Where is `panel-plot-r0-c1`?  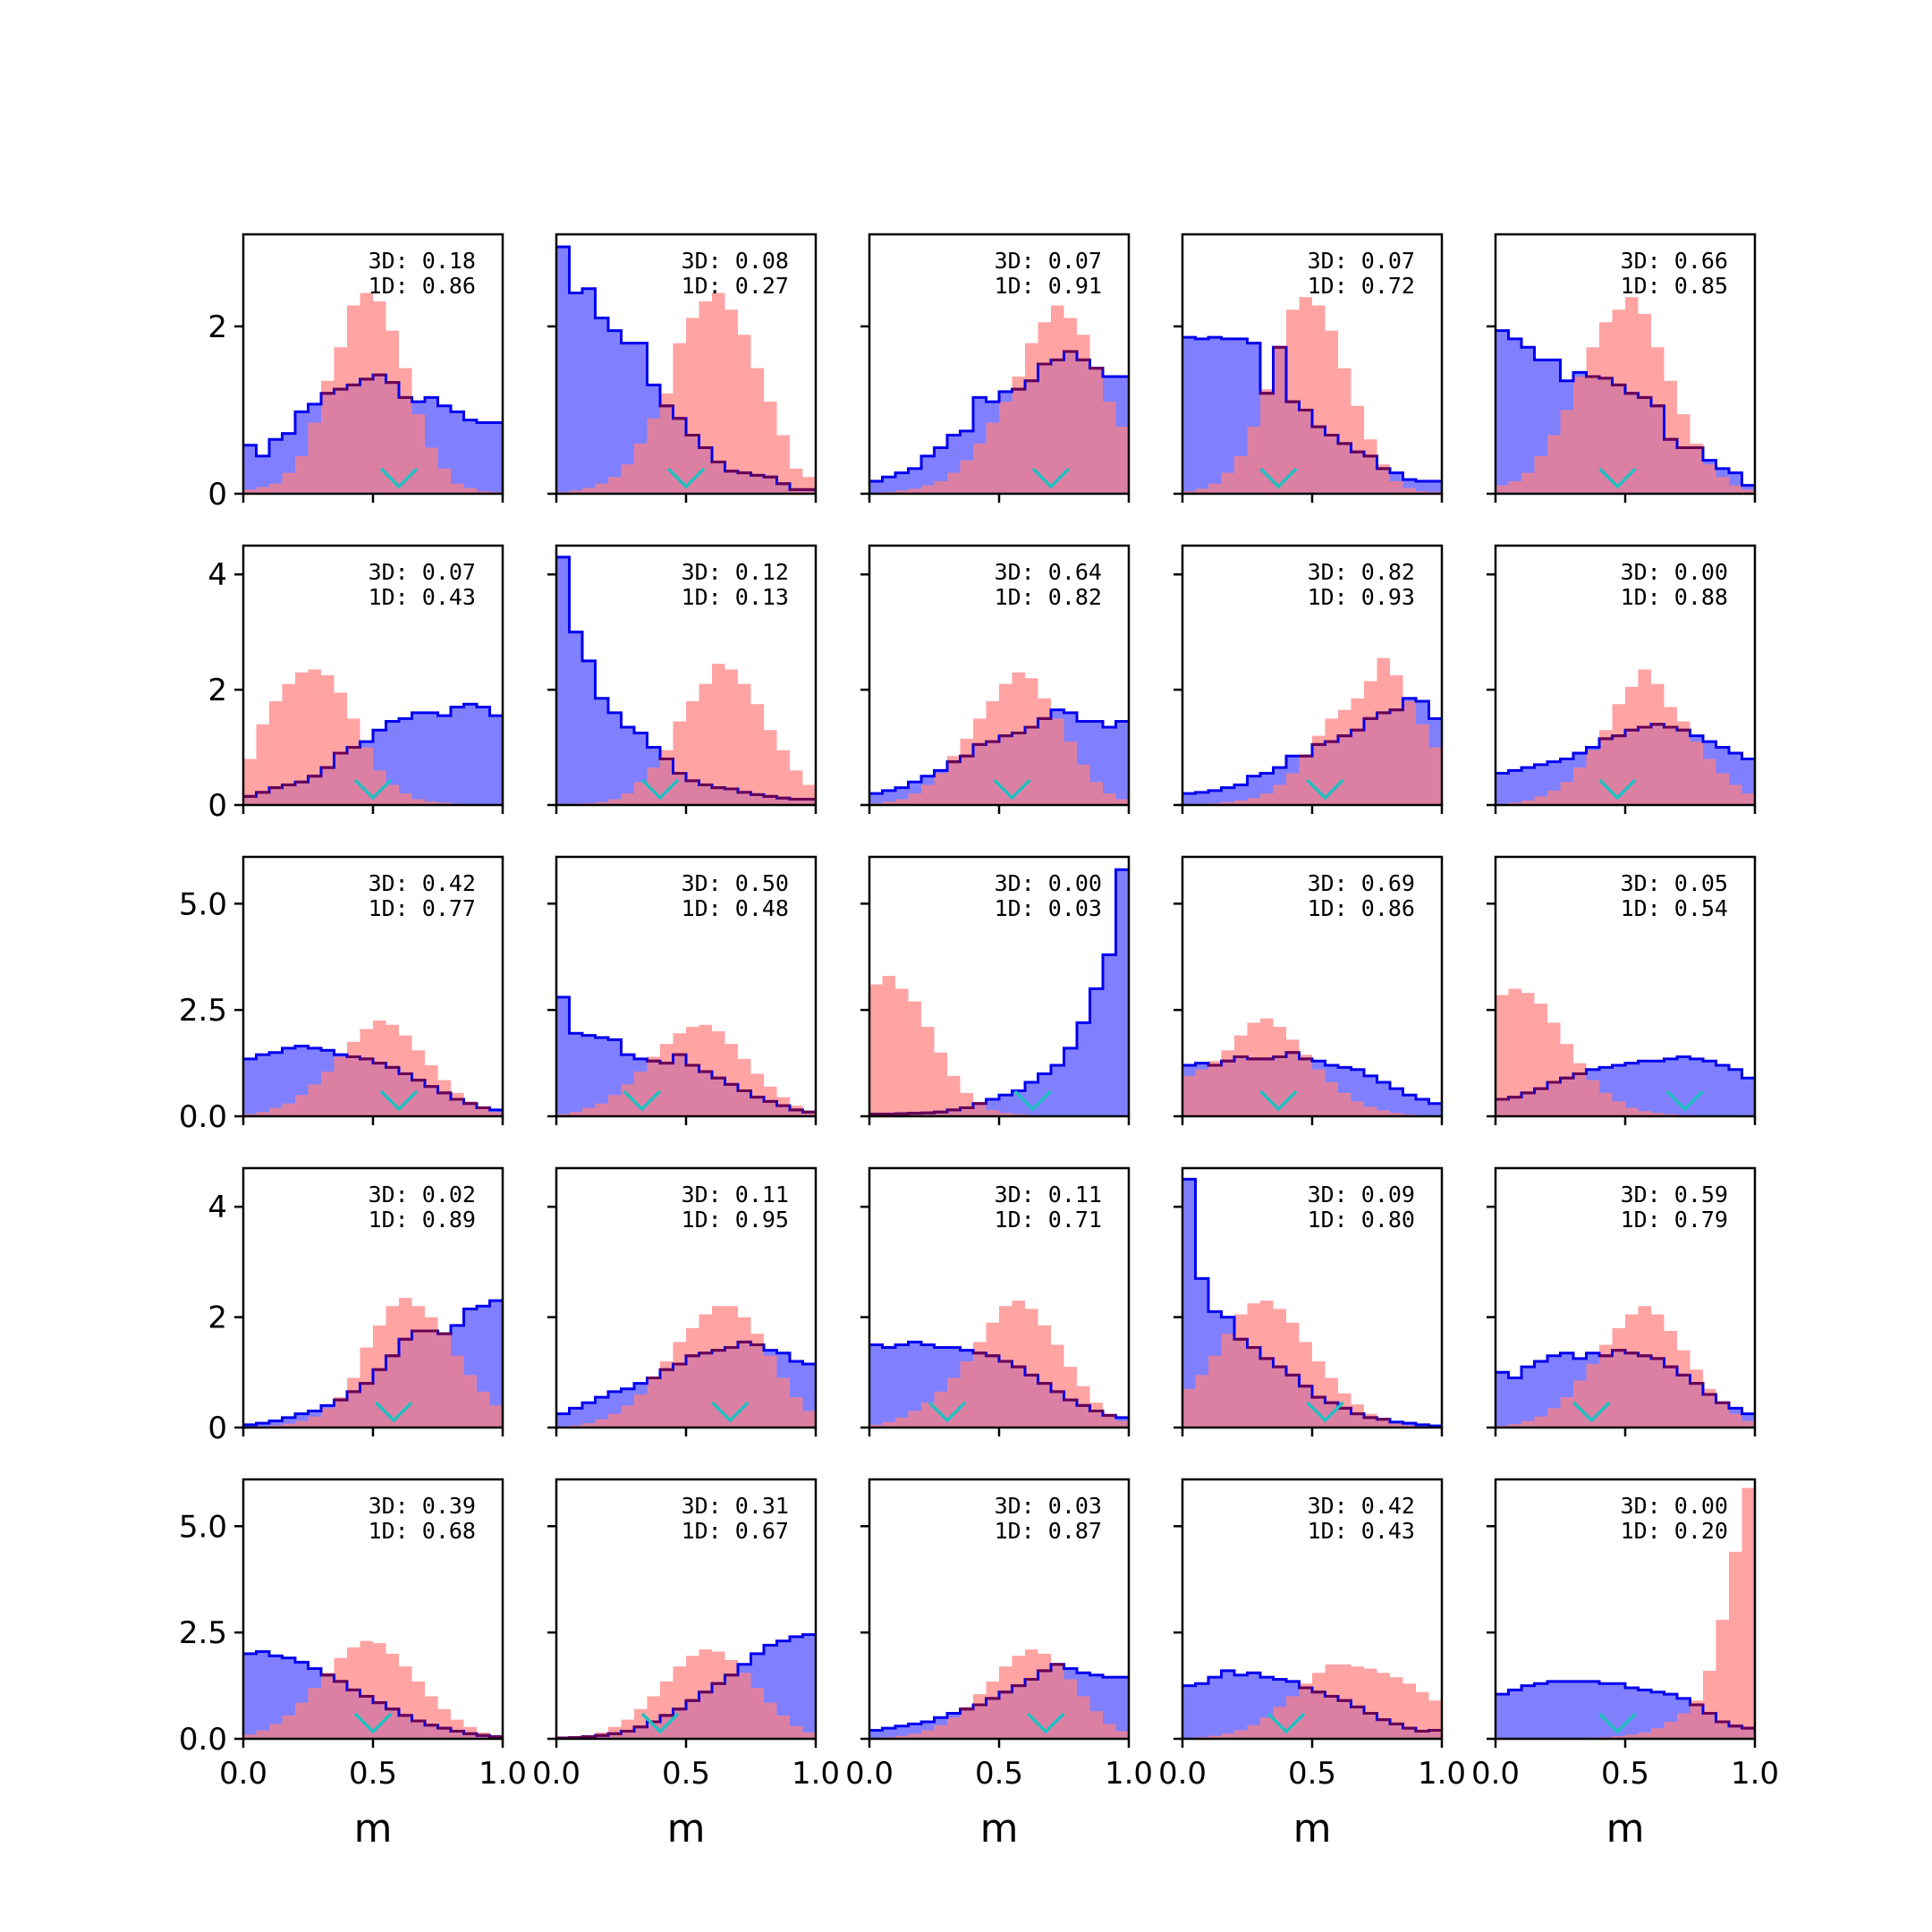
panel-plot-r0-c1 is located at coordinates (686, 369).